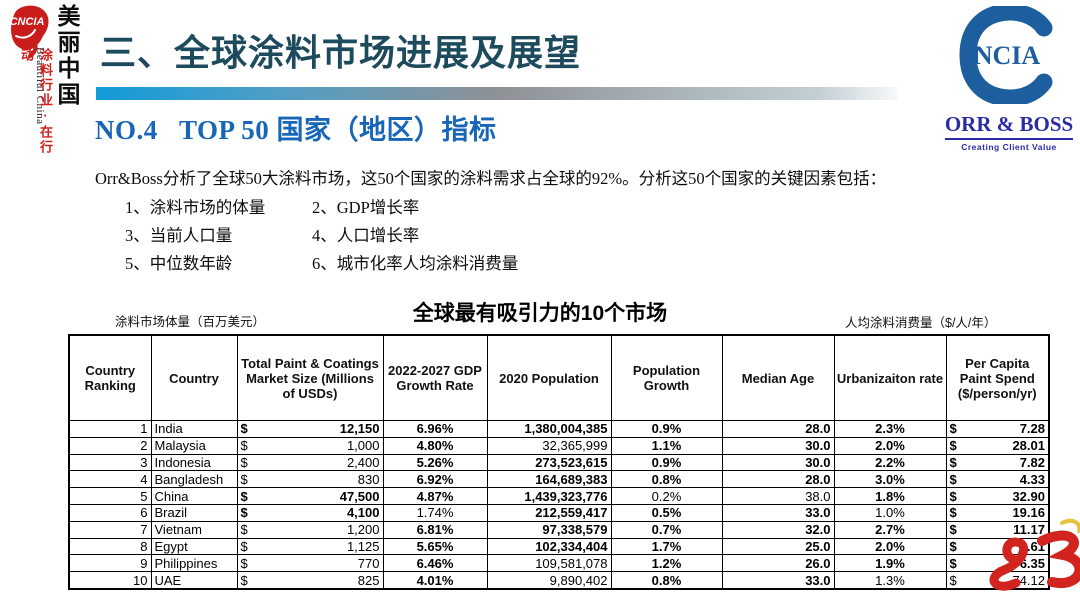 The height and width of the screenshot is (601, 1080). What do you see at coordinates (666, 445) in the screenshot?
I see `cell-population-growth: 1.1%` at bounding box center [666, 445].